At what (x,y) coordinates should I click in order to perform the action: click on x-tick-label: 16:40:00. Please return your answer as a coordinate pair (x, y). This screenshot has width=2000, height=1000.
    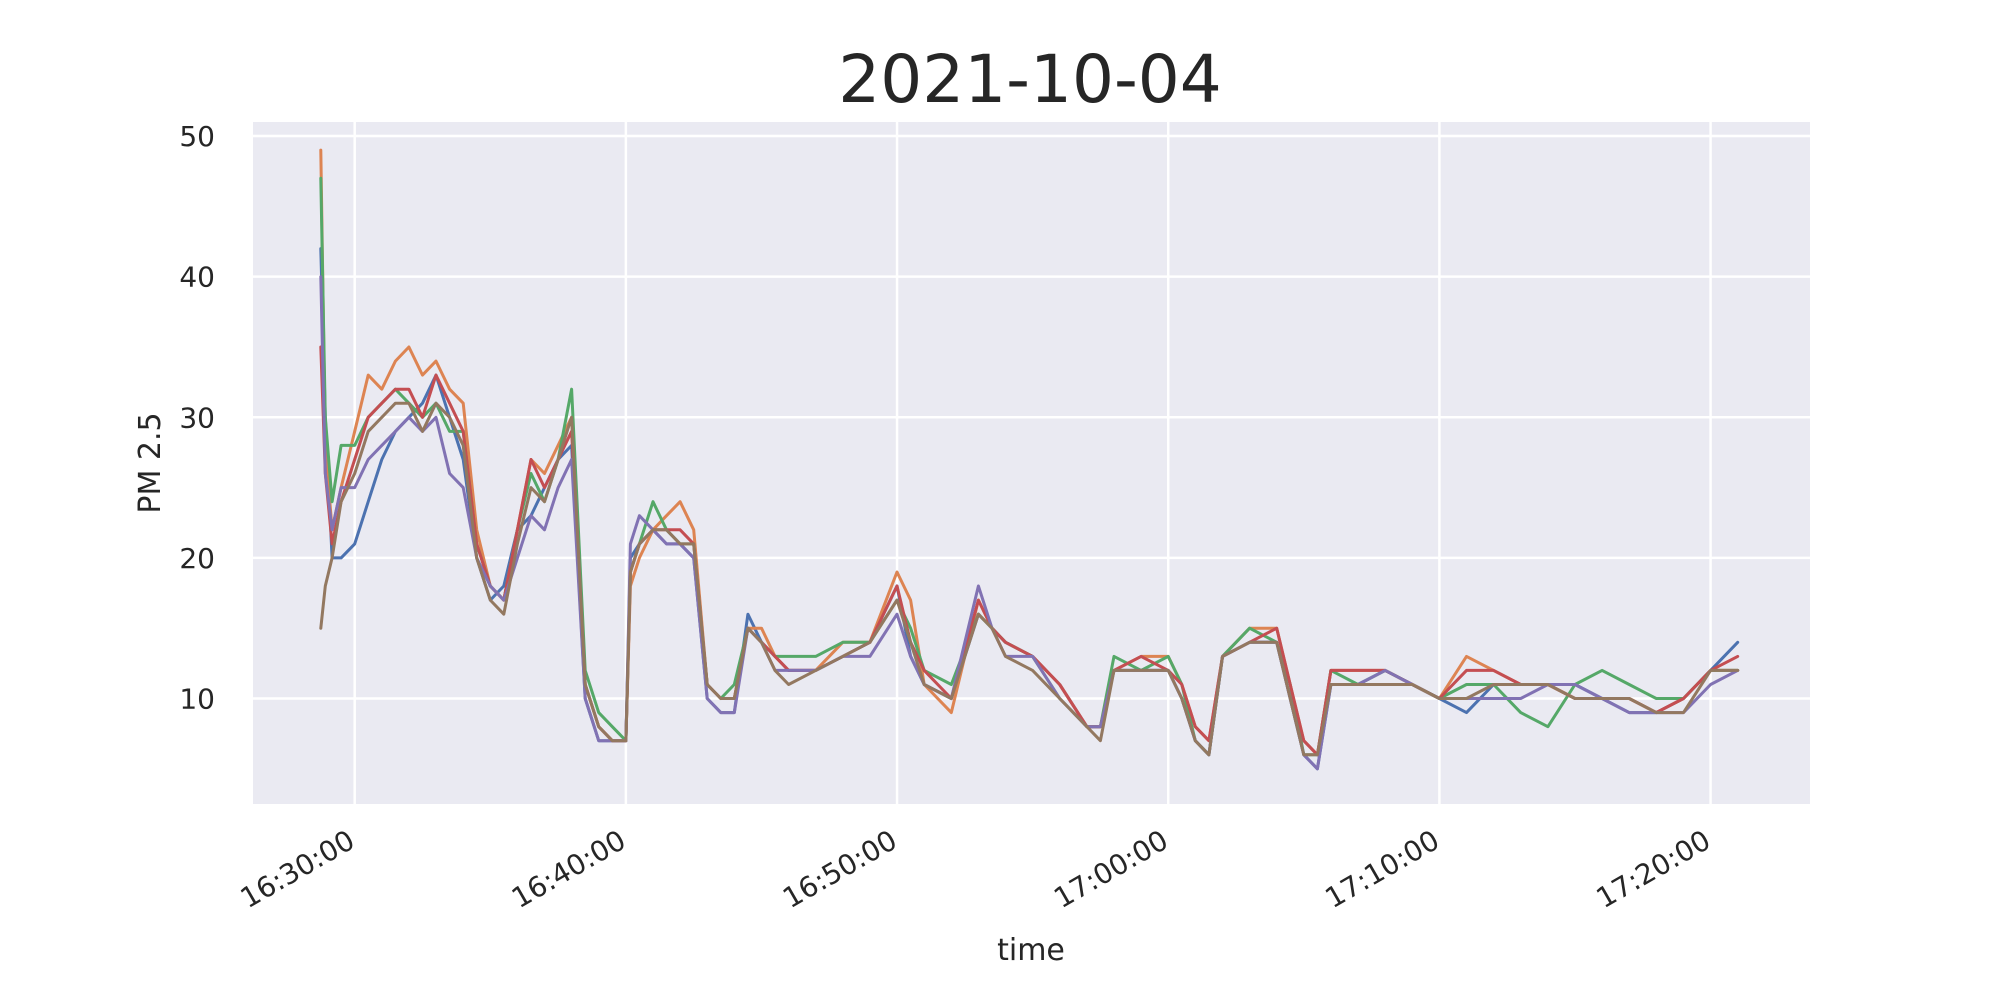
    Looking at the image, I should click on (568, 868).